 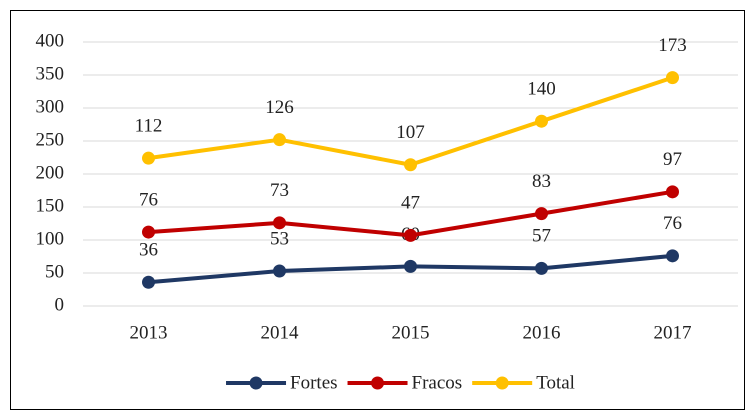 I want to click on legend-label: Fortes, so click(x=314, y=382).